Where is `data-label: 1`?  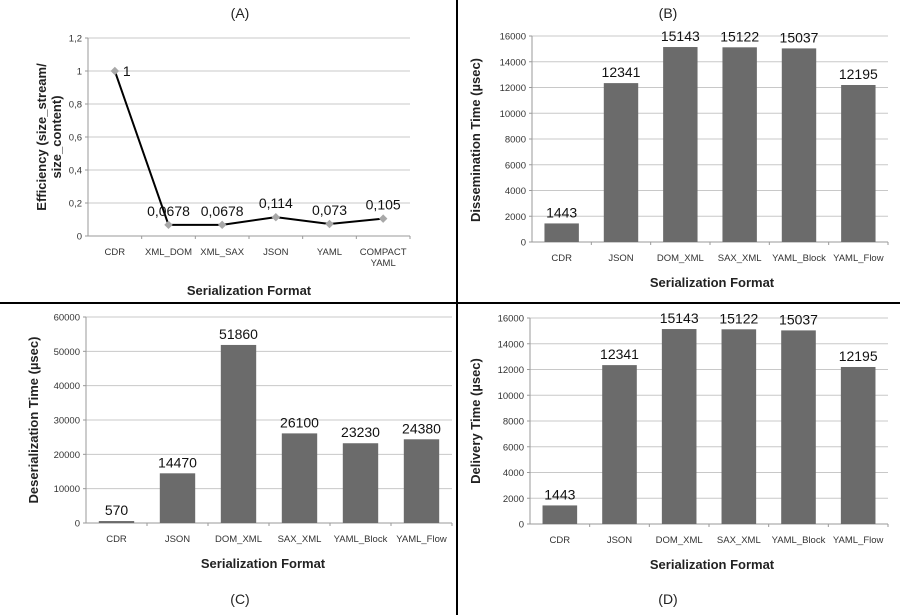
data-label: 1 is located at coordinates (127, 71).